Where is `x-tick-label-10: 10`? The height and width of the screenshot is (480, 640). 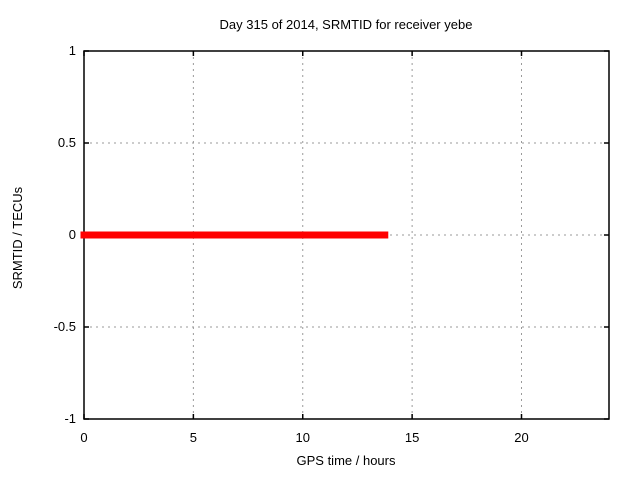 x-tick-label-10: 10 is located at coordinates (303, 437).